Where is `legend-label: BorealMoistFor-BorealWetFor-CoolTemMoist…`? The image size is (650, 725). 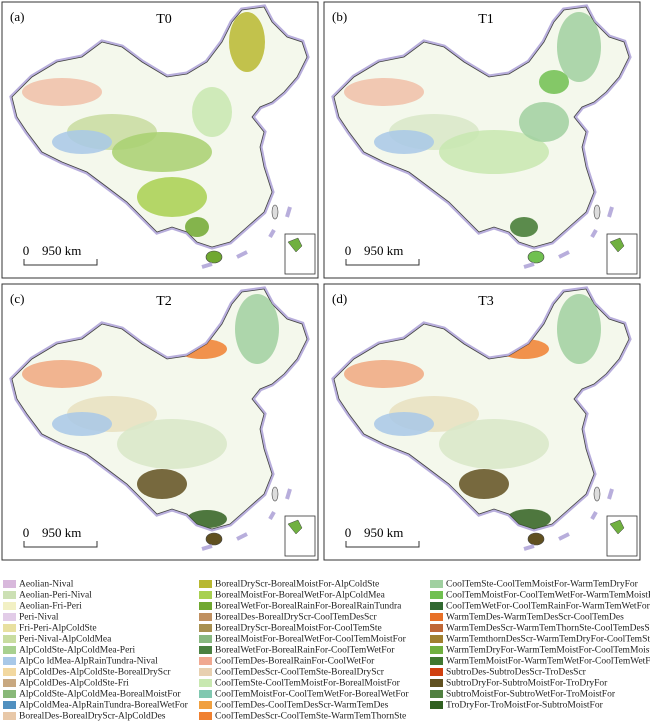
legend-label: BorealMoistFor-BorealWetFor-CoolTemMoist… is located at coordinates (311, 640).